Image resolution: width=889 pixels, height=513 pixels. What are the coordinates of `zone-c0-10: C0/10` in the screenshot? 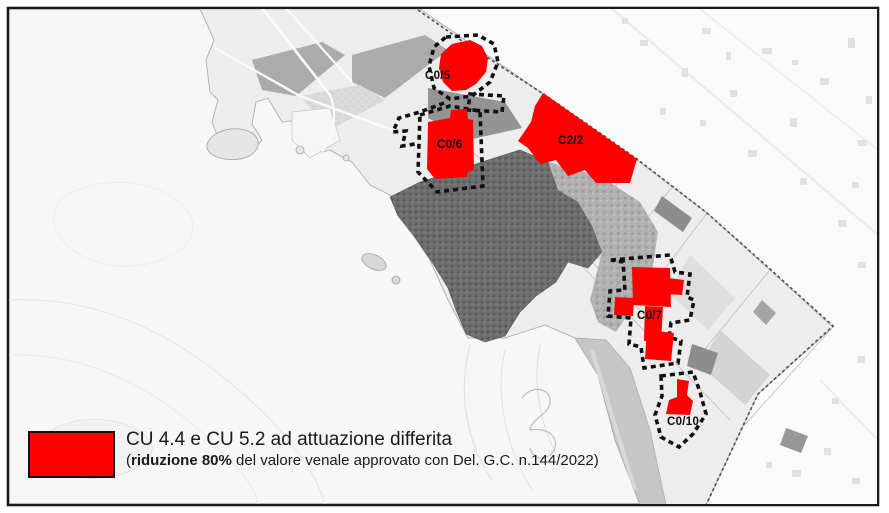 It's located at (680, 410).